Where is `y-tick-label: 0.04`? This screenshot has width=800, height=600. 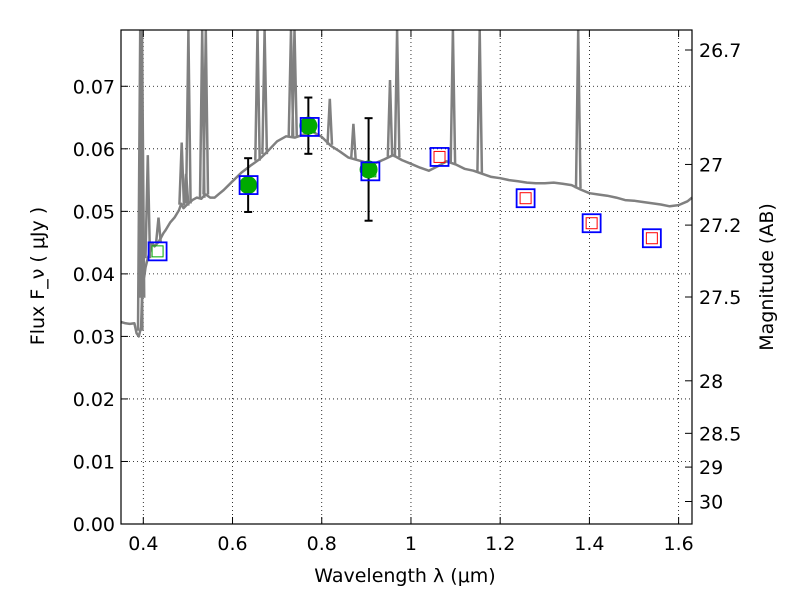
y-tick-label: 0.04 is located at coordinates (94, 275).